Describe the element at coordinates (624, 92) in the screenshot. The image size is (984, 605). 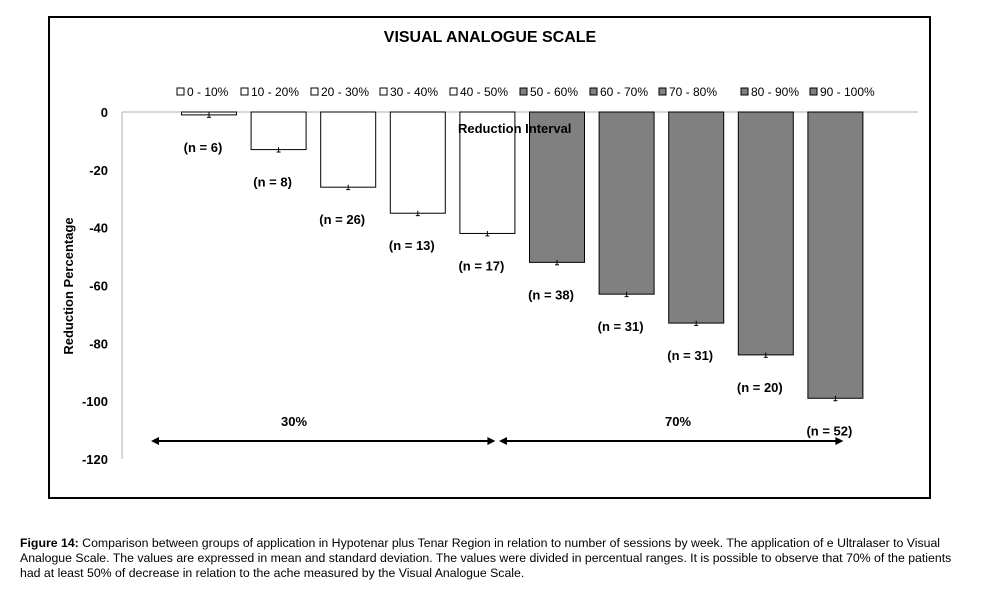
I see `legend-entry: 60 - 70%` at that location.